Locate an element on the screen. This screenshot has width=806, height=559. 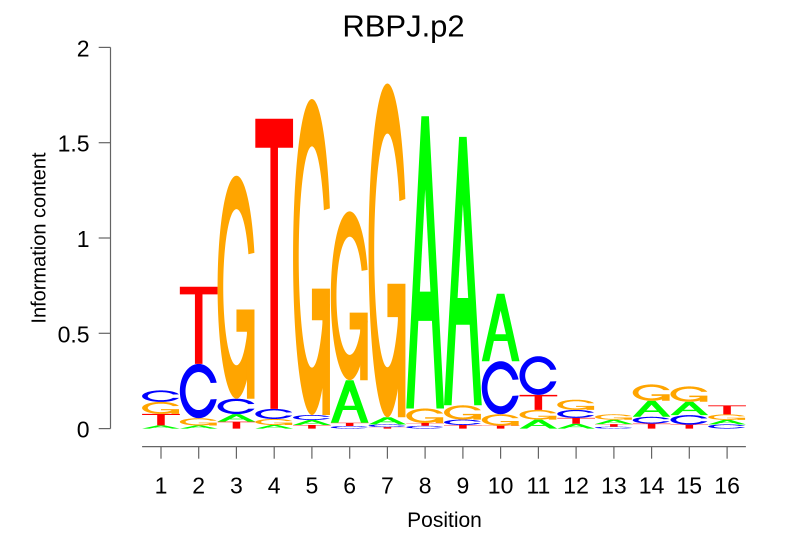
svg-text: 3 is located at coordinates (236, 486).